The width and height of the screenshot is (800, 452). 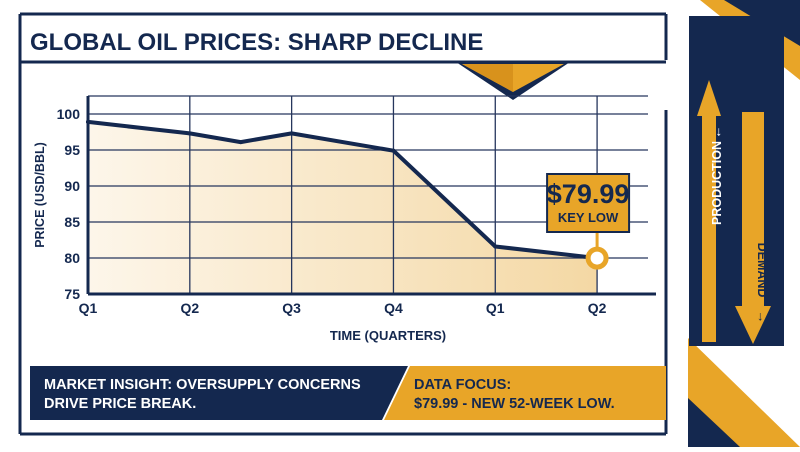 What do you see at coordinates (72, 150) in the screenshot?
I see `y-tick-label: 95` at bounding box center [72, 150].